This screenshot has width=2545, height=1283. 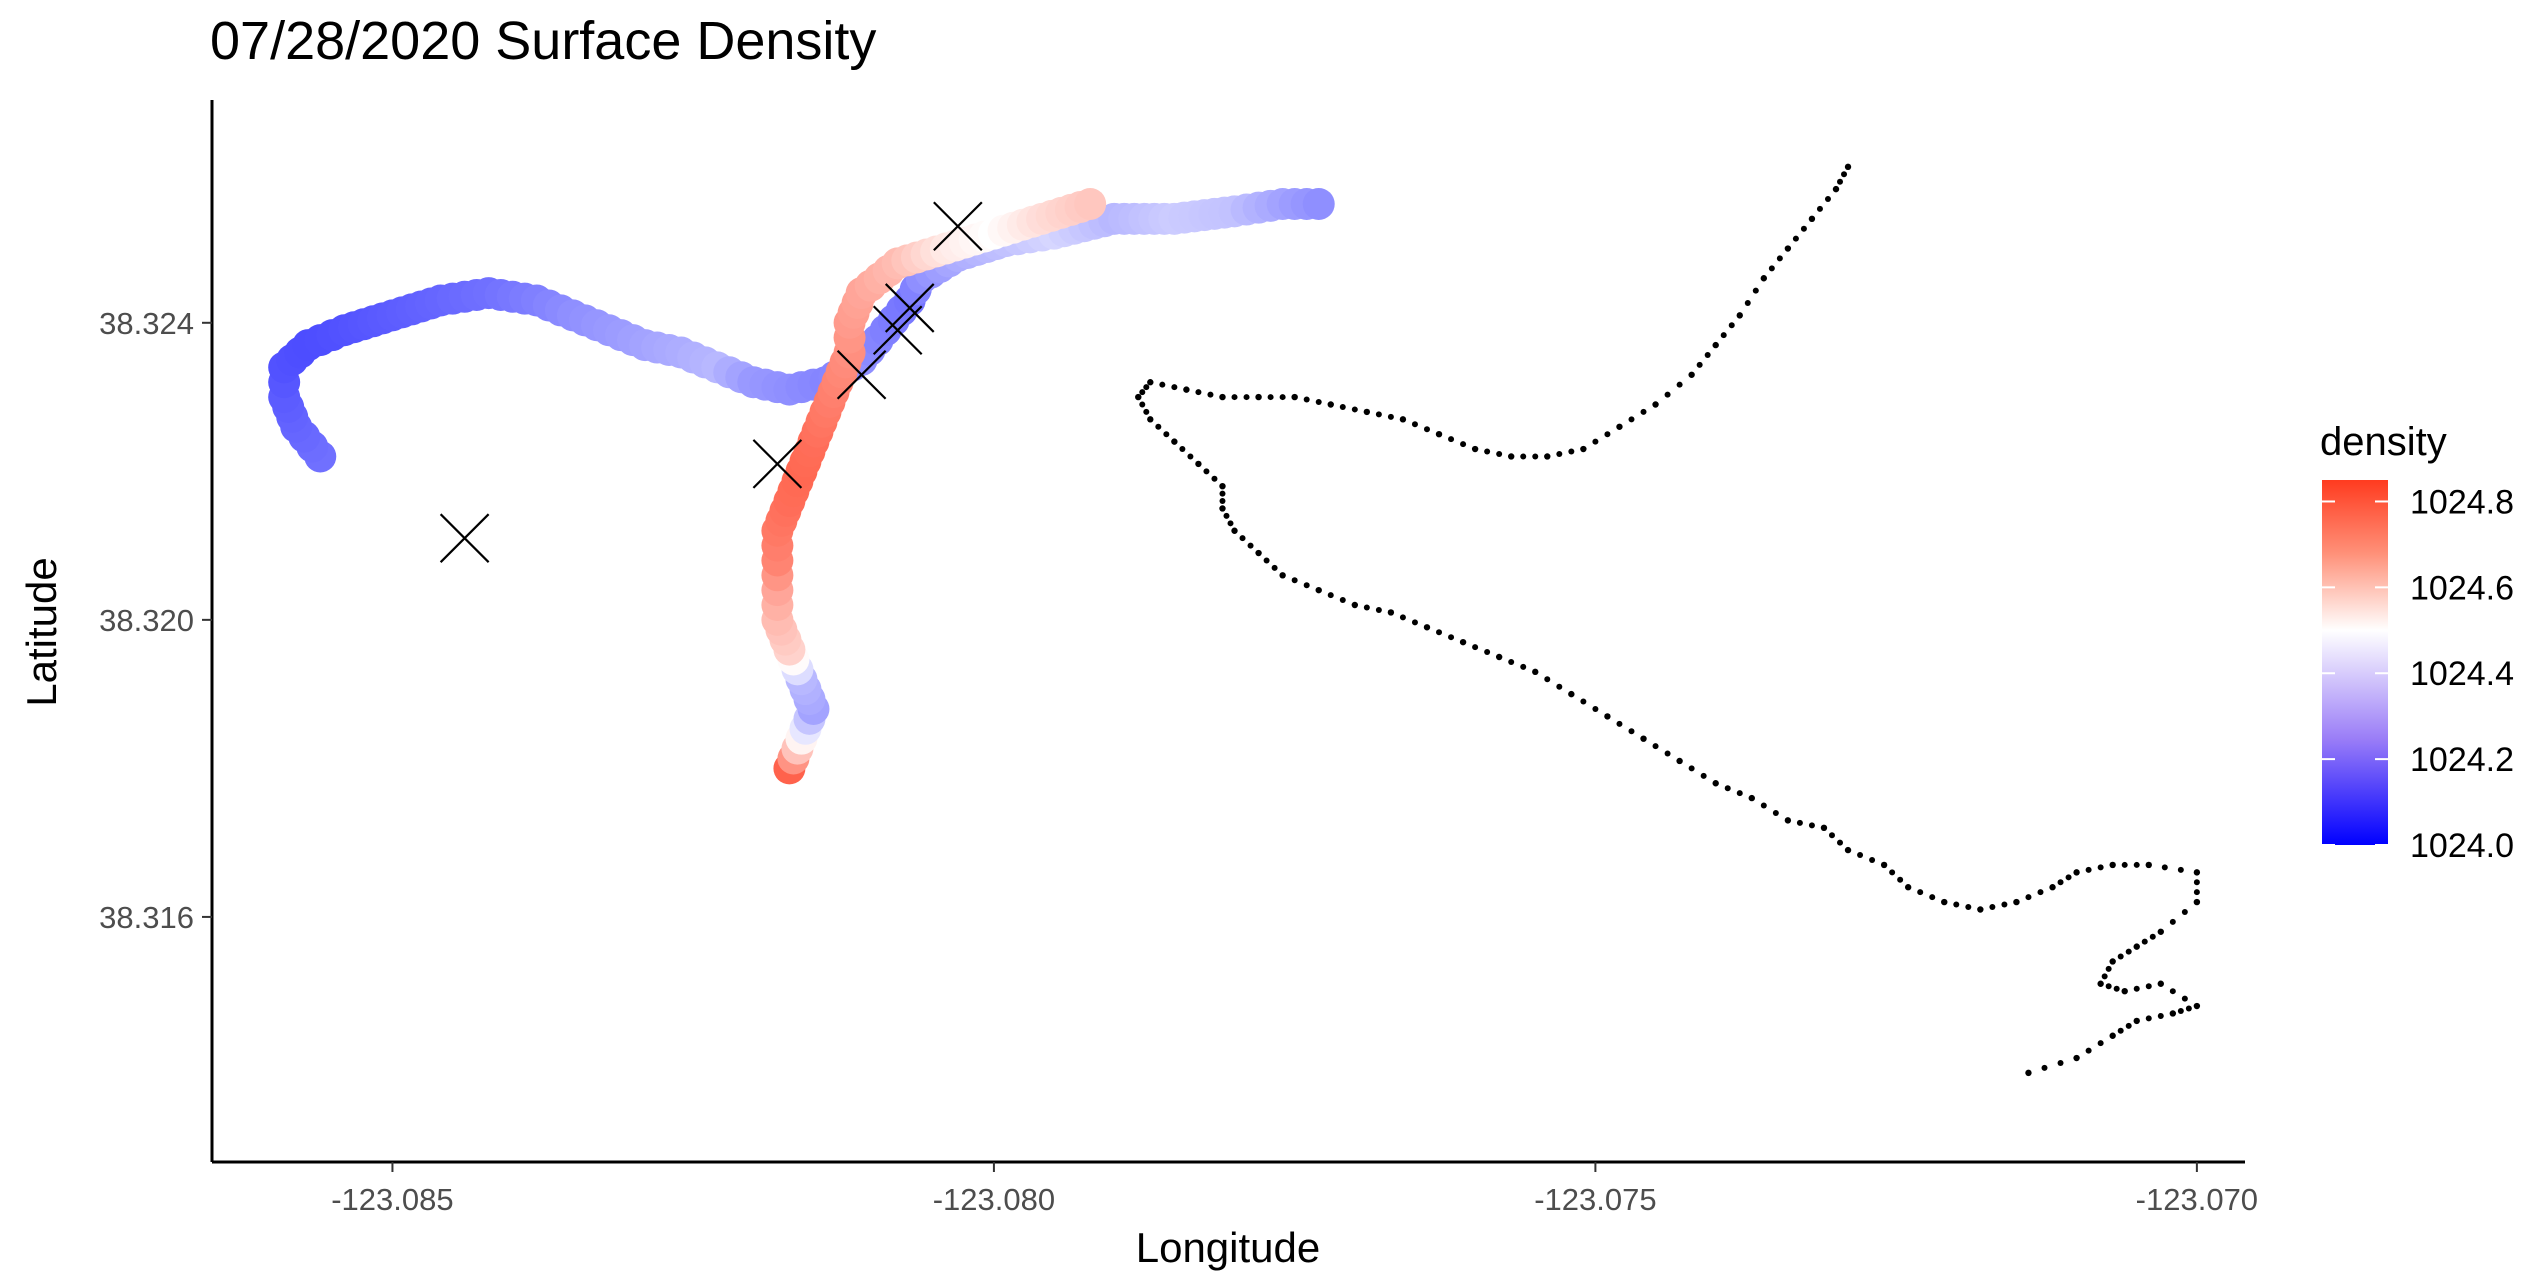 What do you see at coordinates (2418, 674) in the screenshot?
I see `legend-ticks: 1024.0 1024.2 1024.4 1024.6 1024.8` at bounding box center [2418, 674].